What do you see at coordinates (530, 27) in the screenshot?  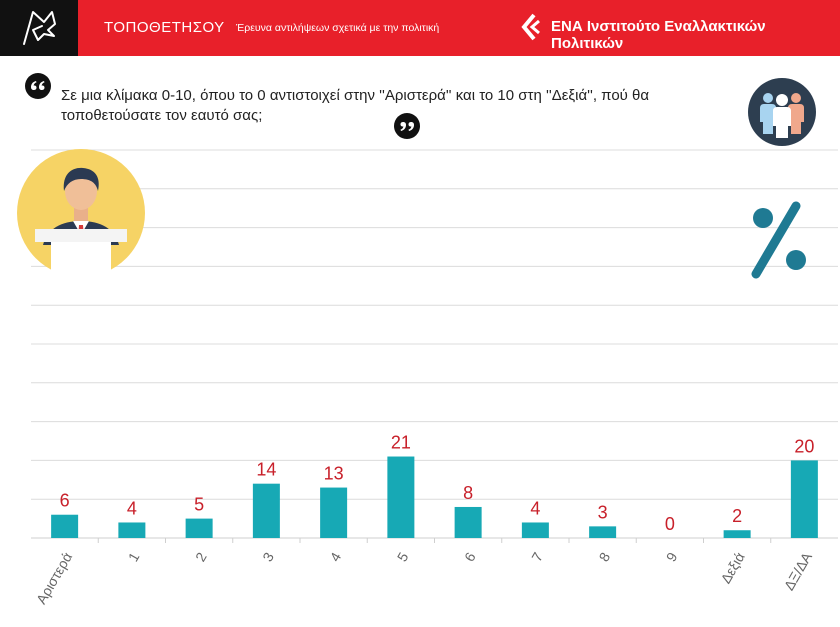 I see `ena-logo-icon` at bounding box center [530, 27].